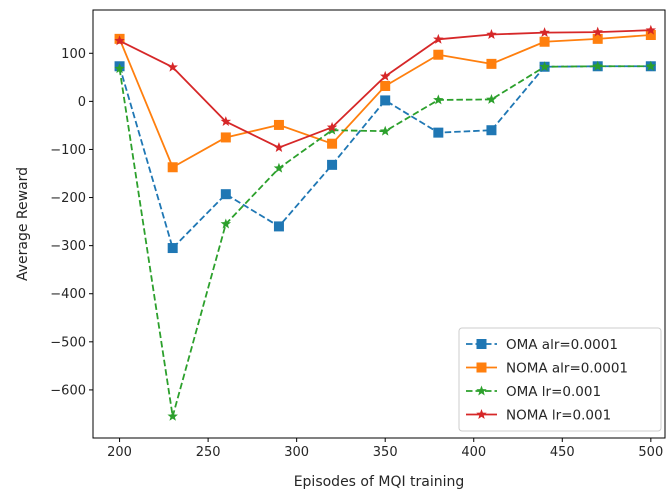 The image size is (666, 495). What do you see at coordinates (208, 452) in the screenshot?
I see `x-tick-label: 250` at bounding box center [208, 452].